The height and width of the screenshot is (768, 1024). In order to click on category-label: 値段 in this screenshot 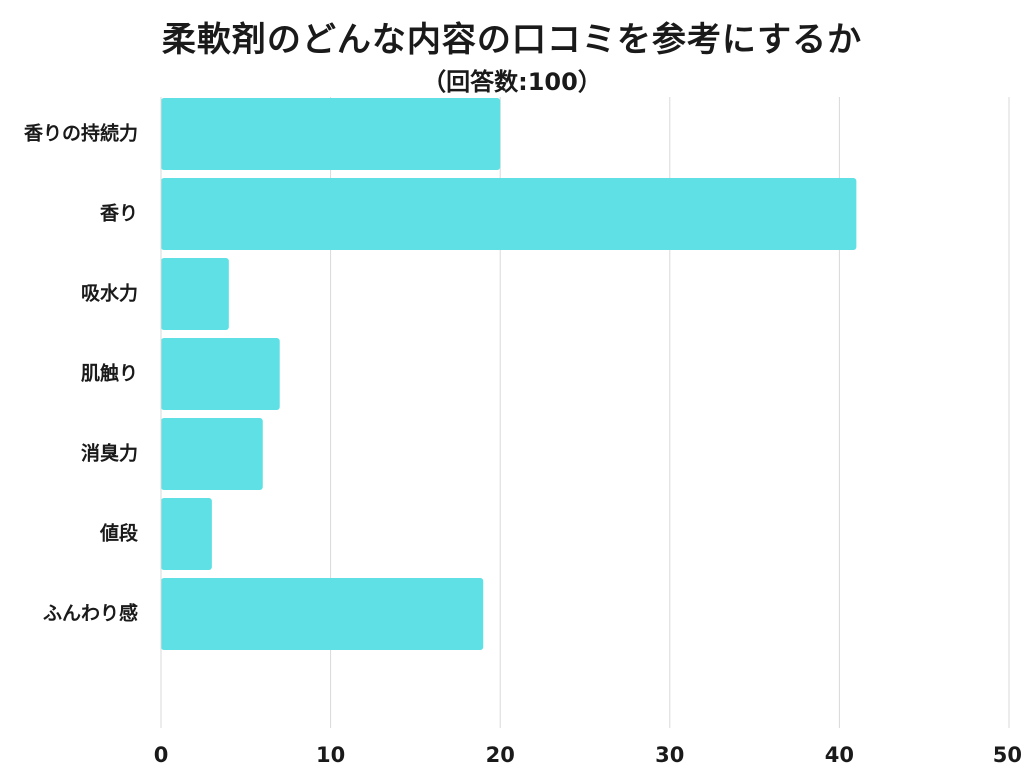, I will do `click(119, 533)`.